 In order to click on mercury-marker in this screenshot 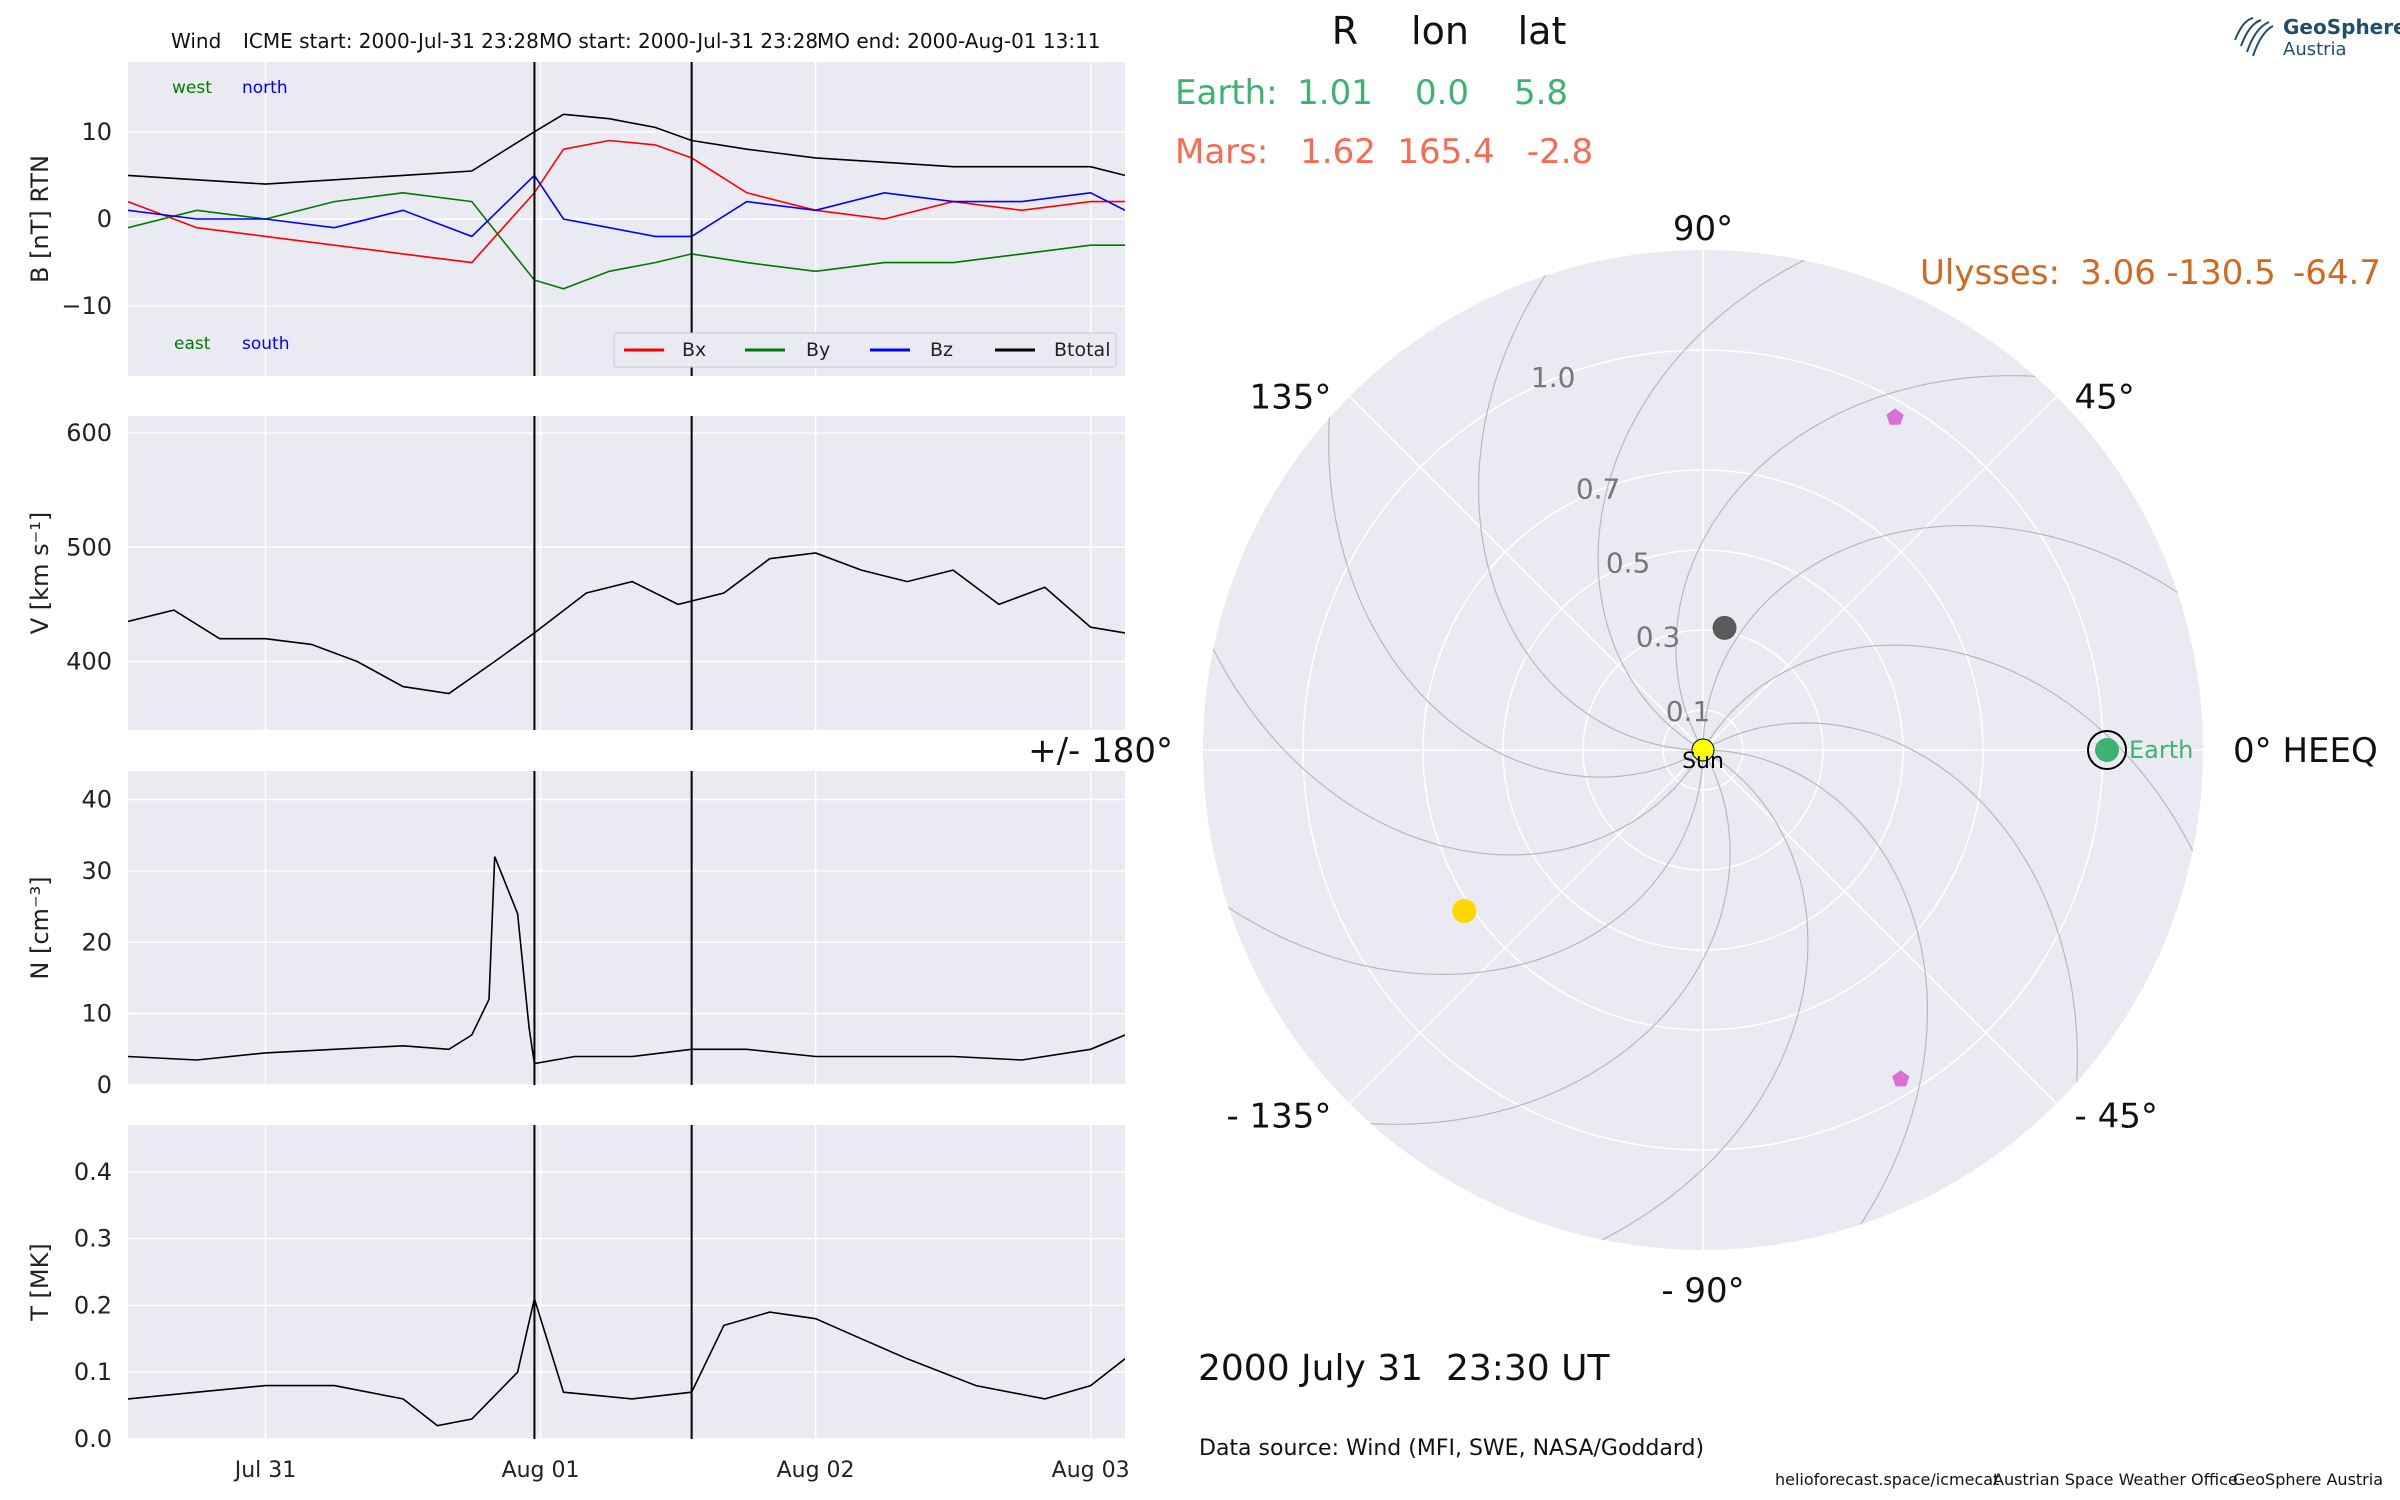, I will do `click(1724, 627)`.